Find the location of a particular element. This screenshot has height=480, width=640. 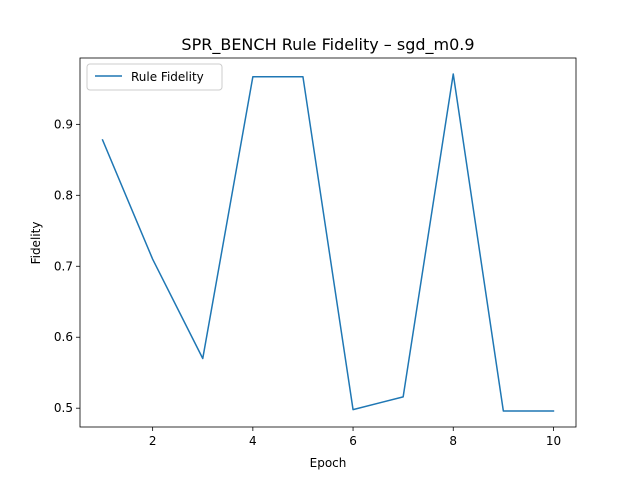

y-axis-label: Fidelity is located at coordinates (36, 243).